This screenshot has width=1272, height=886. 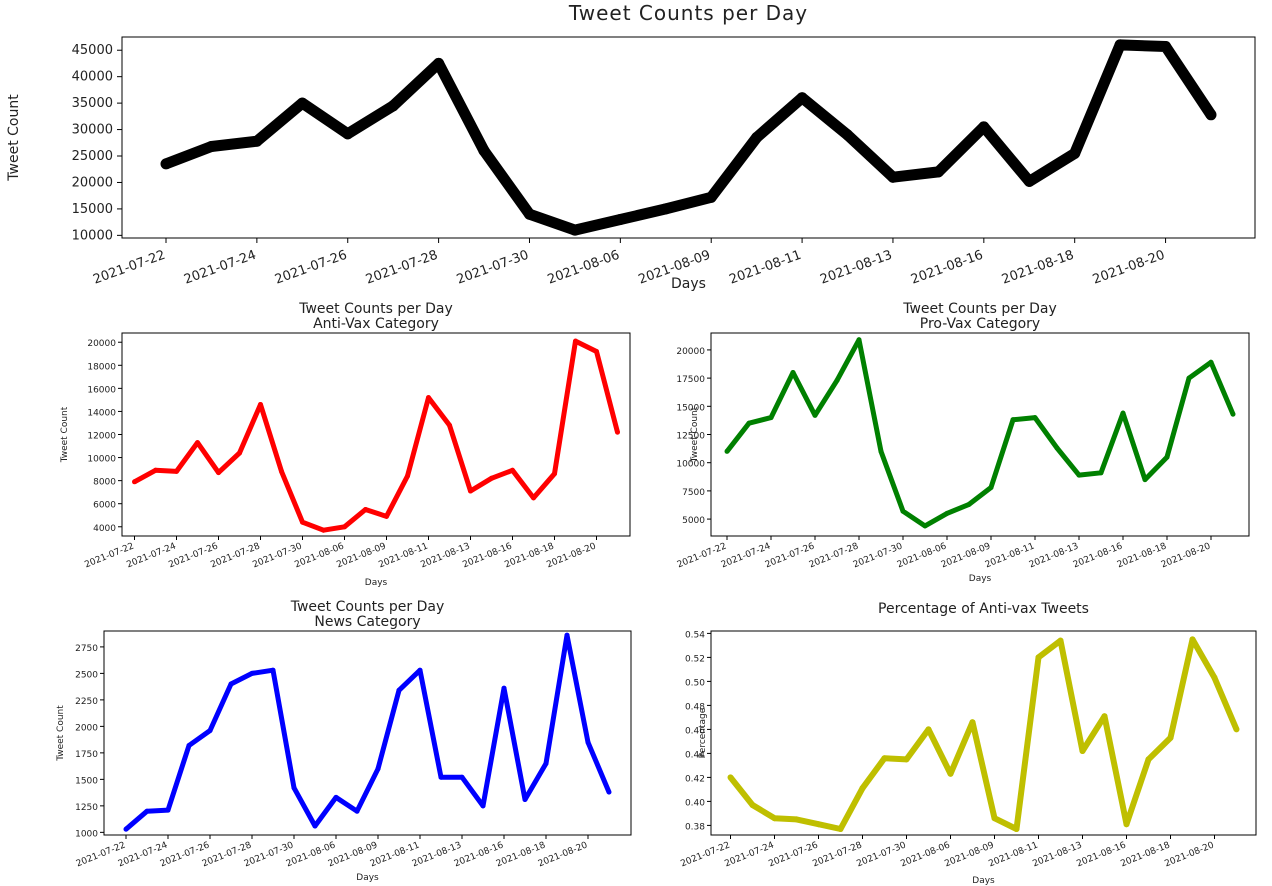 What do you see at coordinates (1145, 854) in the screenshot?
I see `x-tick-label: 2021-08-18` at bounding box center [1145, 854].